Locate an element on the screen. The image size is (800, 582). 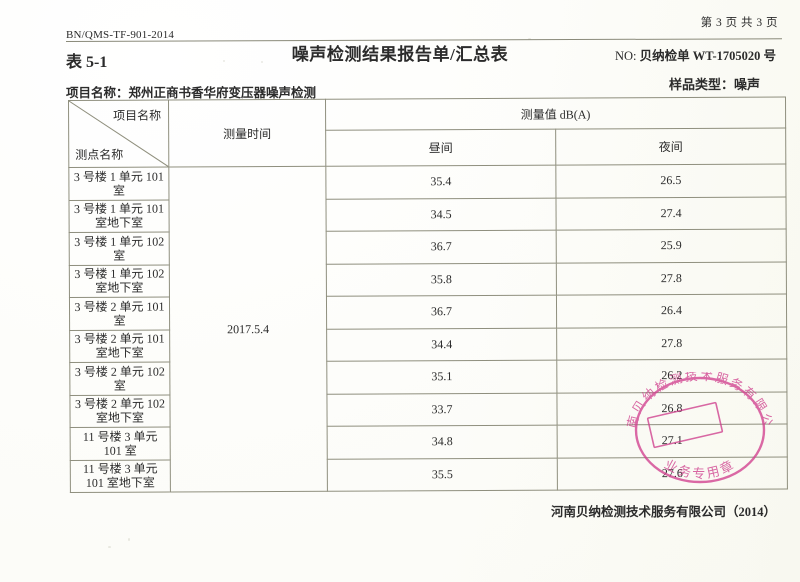
report-number: NO: 贝纳检单 WT-1705020 号 is located at coordinates (695, 54).